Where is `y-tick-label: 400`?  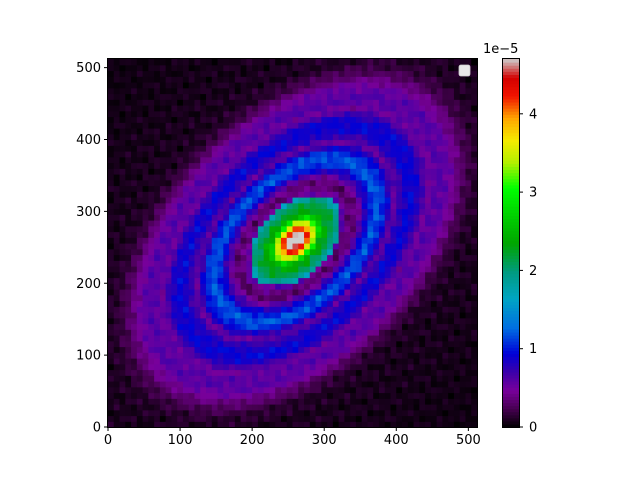 y-tick-label: 400 is located at coordinates (88, 140).